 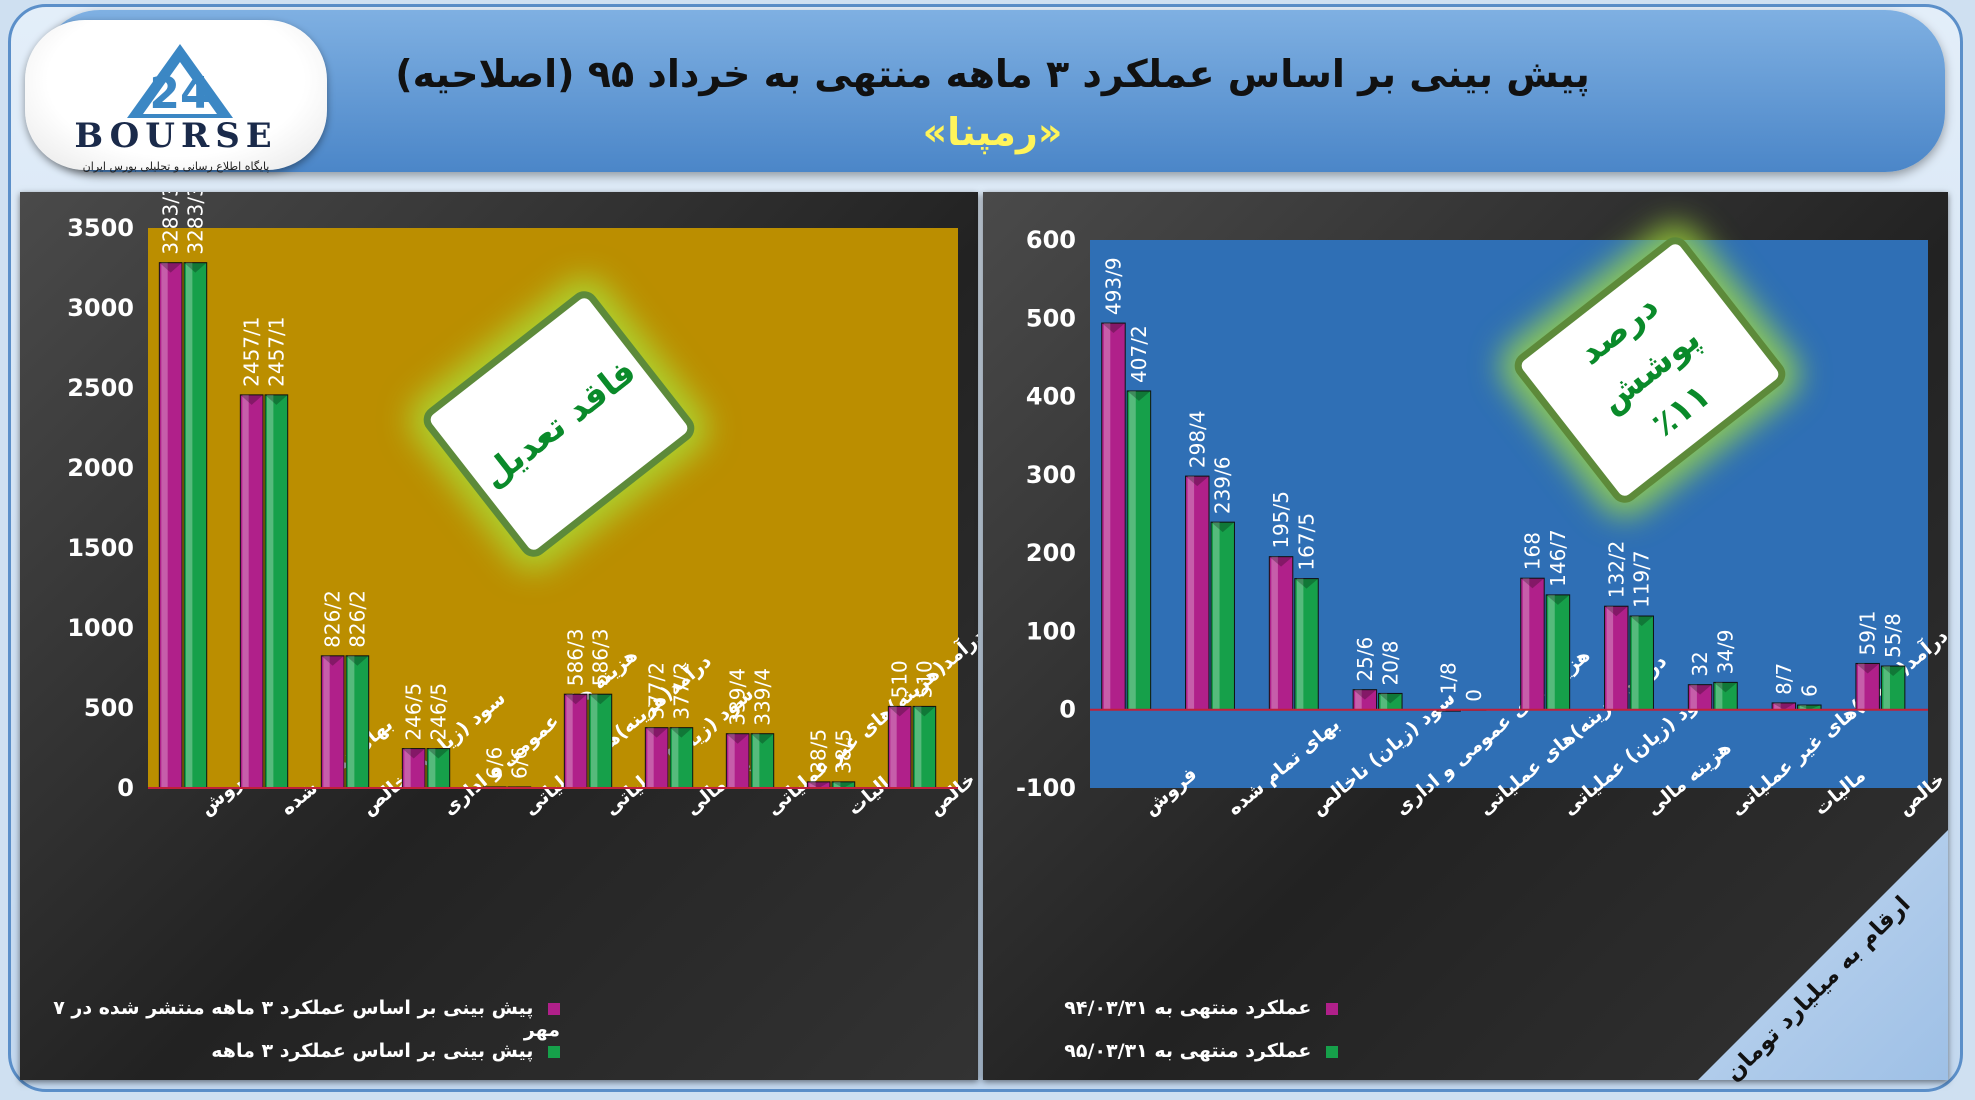 I want to click on data-label: 32, so click(x=1700, y=663).